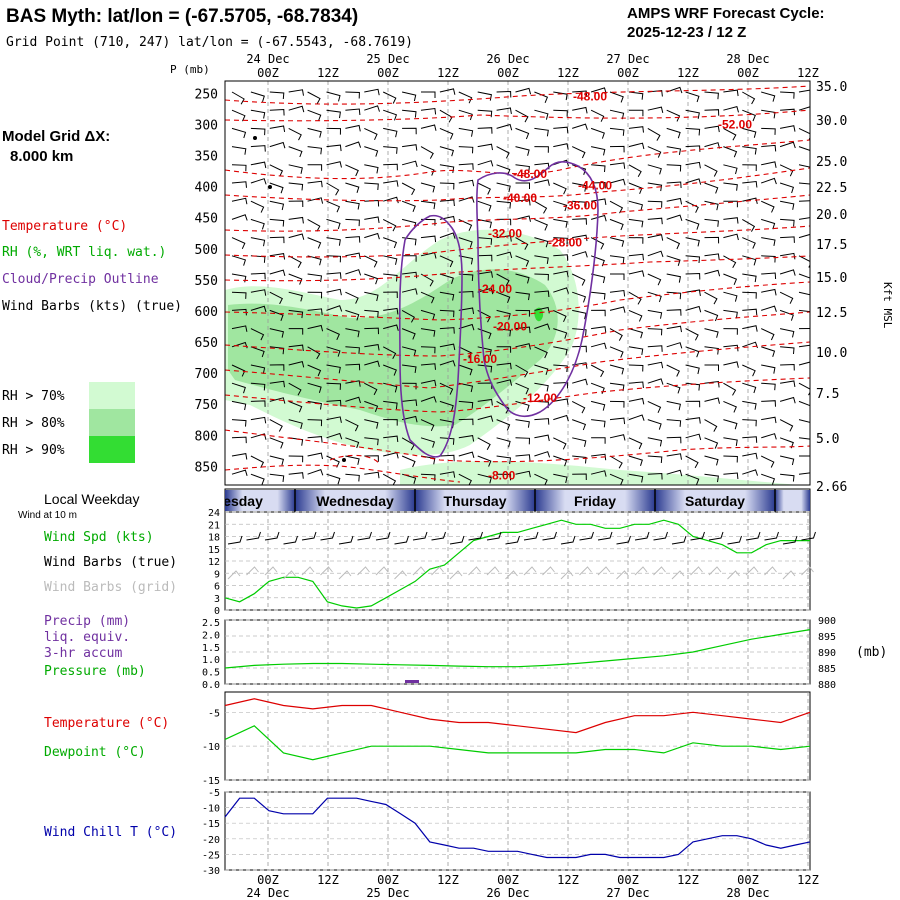 The height and width of the screenshot is (900, 900). What do you see at coordinates (565, 243) in the screenshot?
I see `isotherm-label: -28.00` at bounding box center [565, 243].